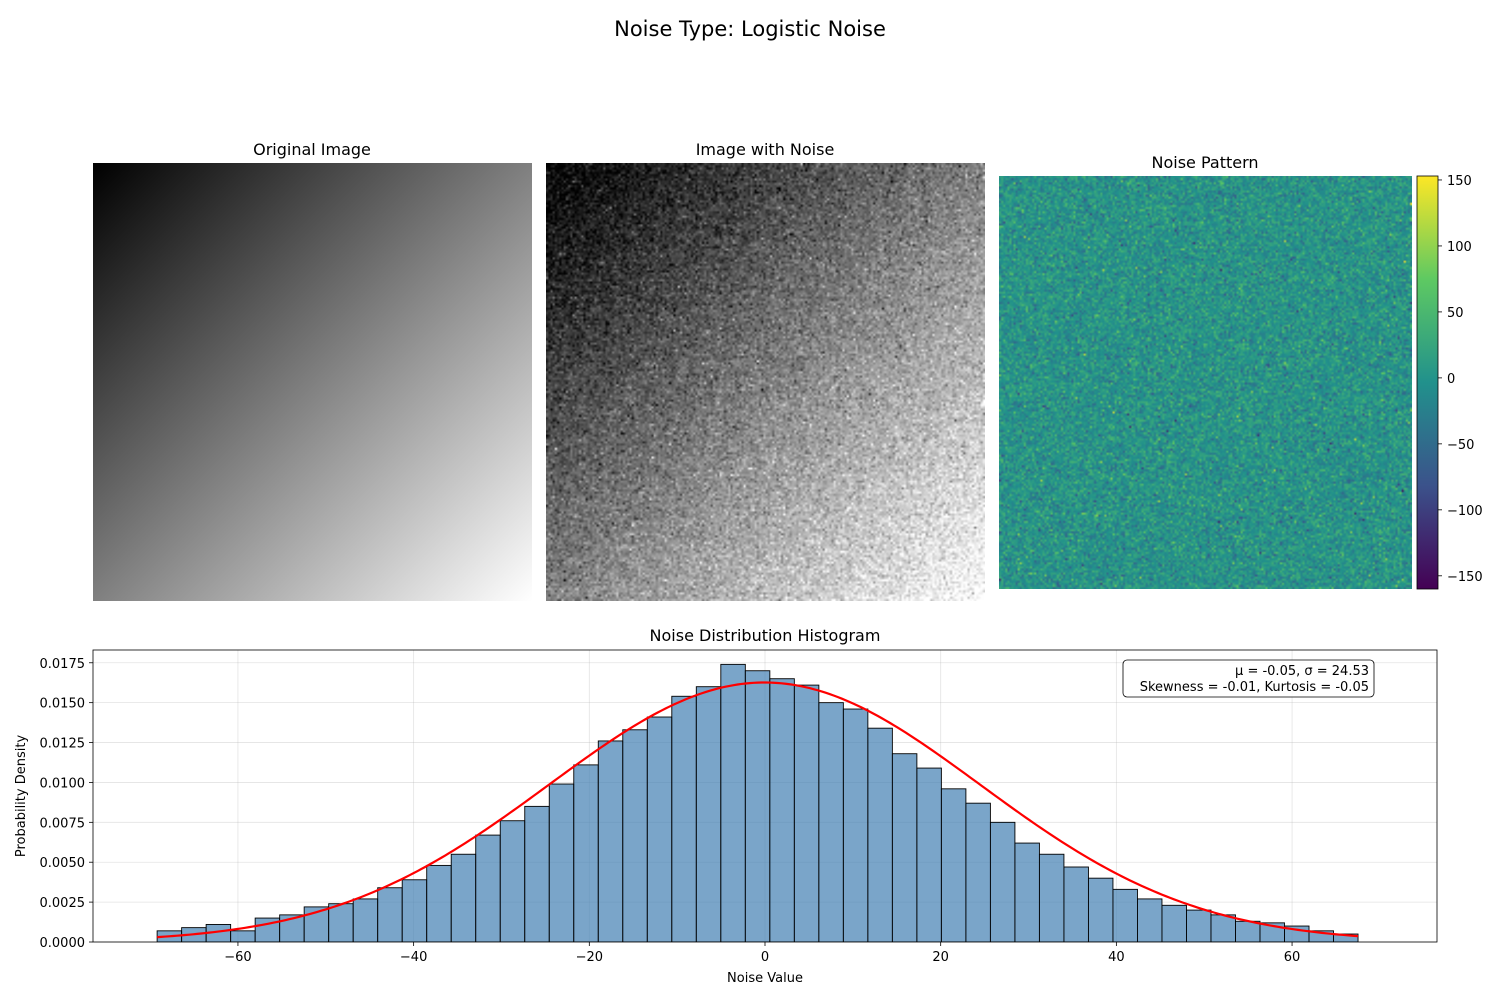  I want to click on original-image-title: Original Image, so click(312, 149).